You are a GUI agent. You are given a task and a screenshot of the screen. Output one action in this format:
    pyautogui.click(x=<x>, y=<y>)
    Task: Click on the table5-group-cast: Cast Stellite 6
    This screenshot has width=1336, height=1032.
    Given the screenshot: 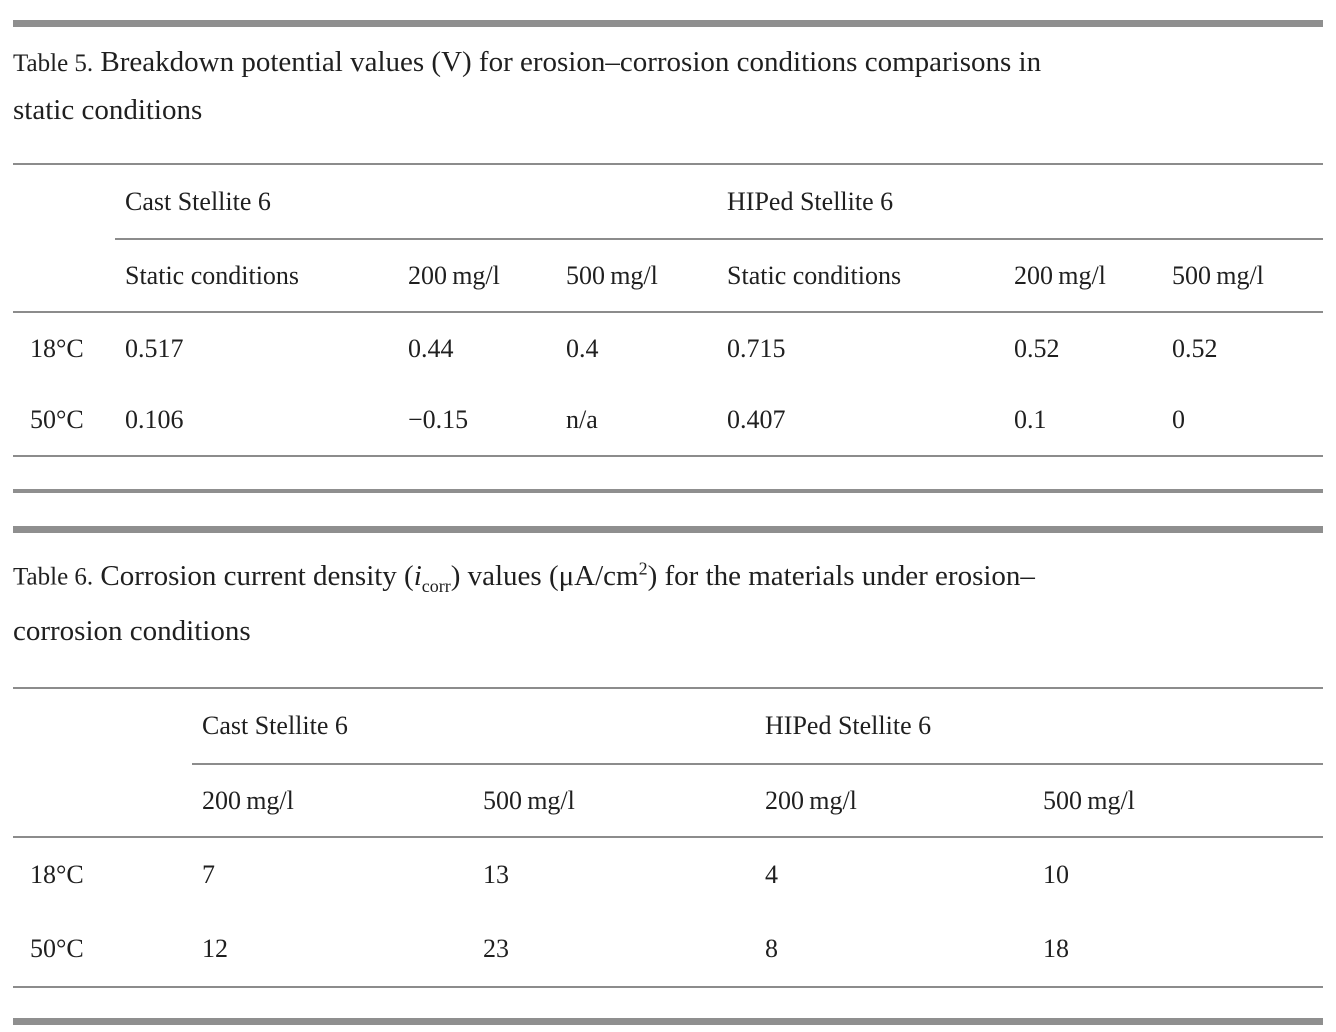 What is the action you would take?
    pyautogui.click(x=416, y=201)
    